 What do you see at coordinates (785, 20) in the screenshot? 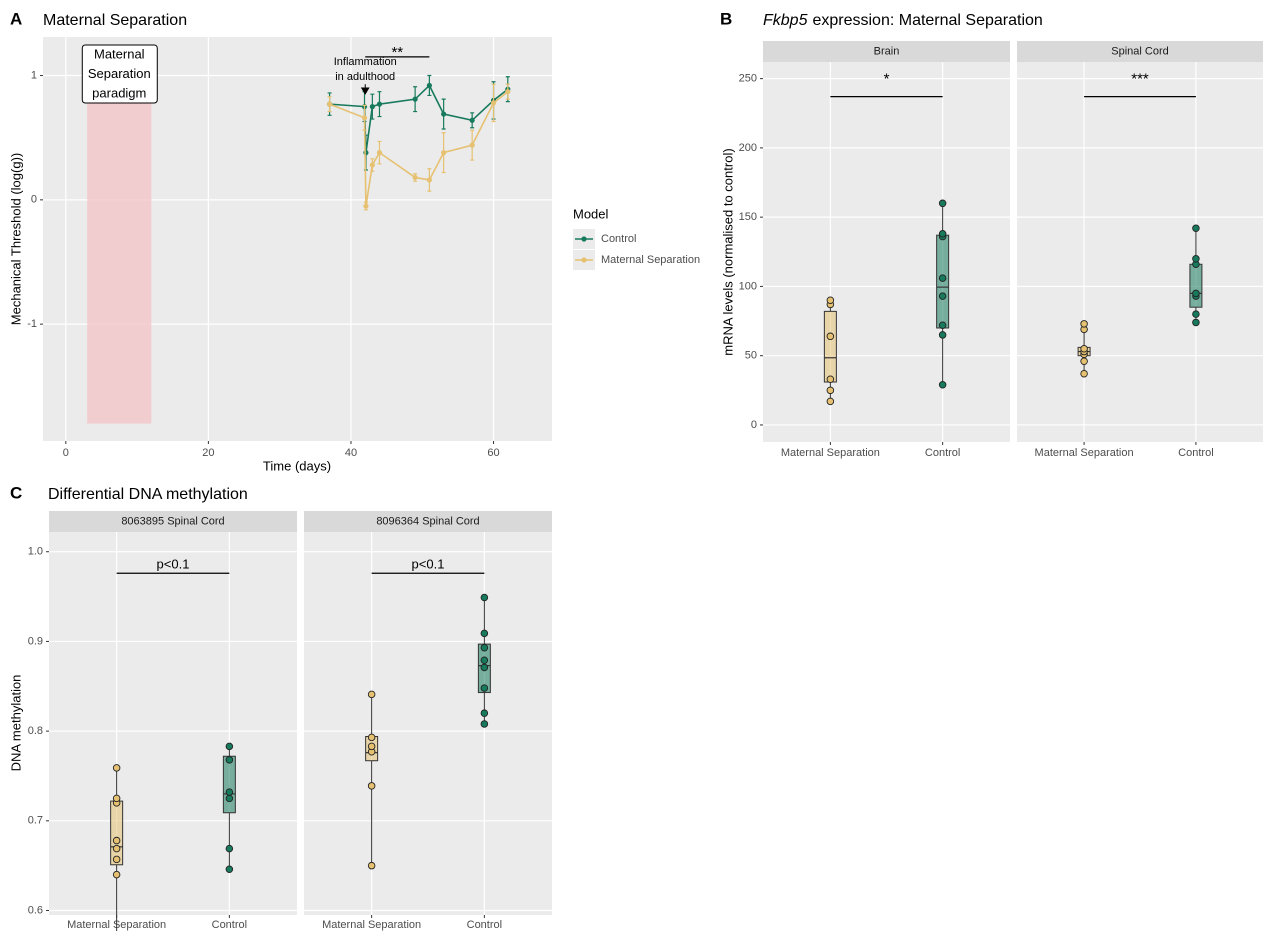
I see `title-italic: Fkbp5` at bounding box center [785, 20].